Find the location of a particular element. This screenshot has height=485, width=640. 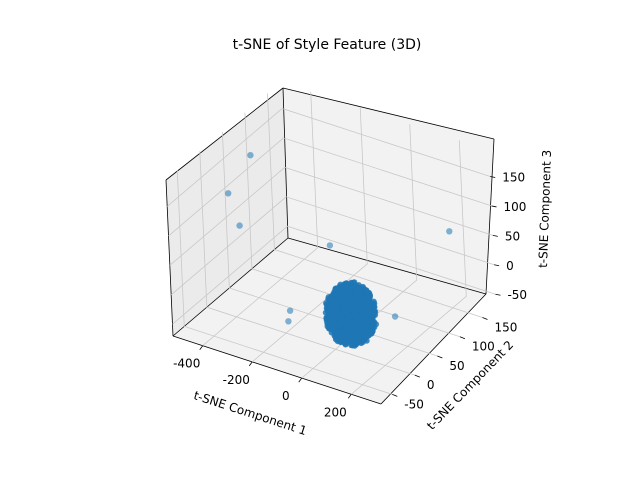

scatter-points is located at coordinates (339, 250).